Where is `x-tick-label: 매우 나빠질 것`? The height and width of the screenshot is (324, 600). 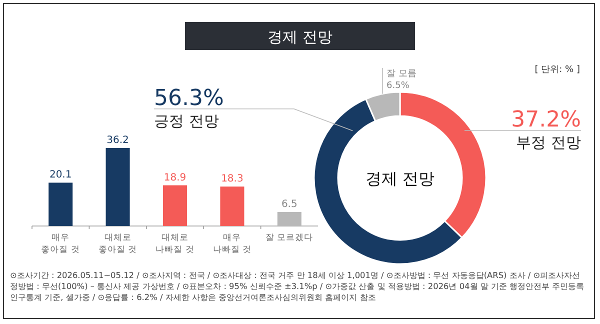
x-tick-label: 매우 나빠질 것 is located at coordinates (232, 244).